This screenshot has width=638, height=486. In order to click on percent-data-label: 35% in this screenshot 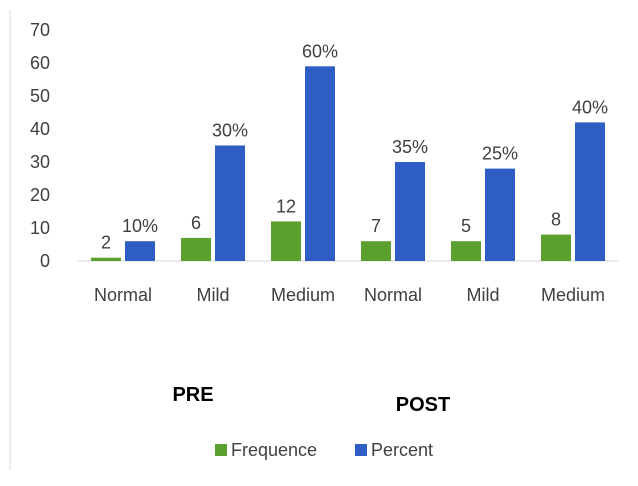, I will do `click(410, 147)`.